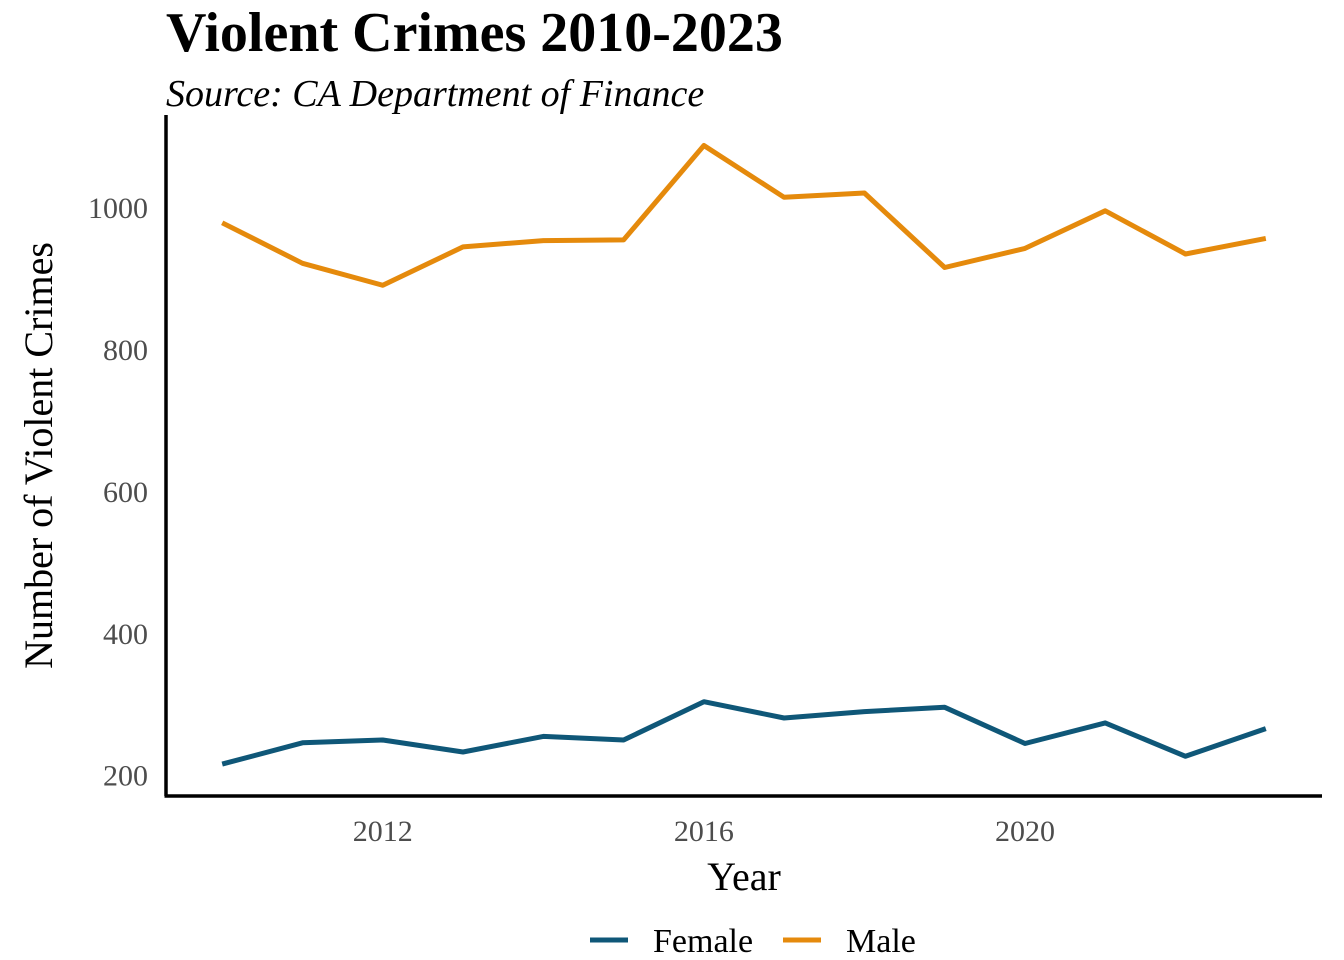  What do you see at coordinates (435, 94) in the screenshot?
I see `chart-subtitle: Source: CA Department of Finance` at bounding box center [435, 94].